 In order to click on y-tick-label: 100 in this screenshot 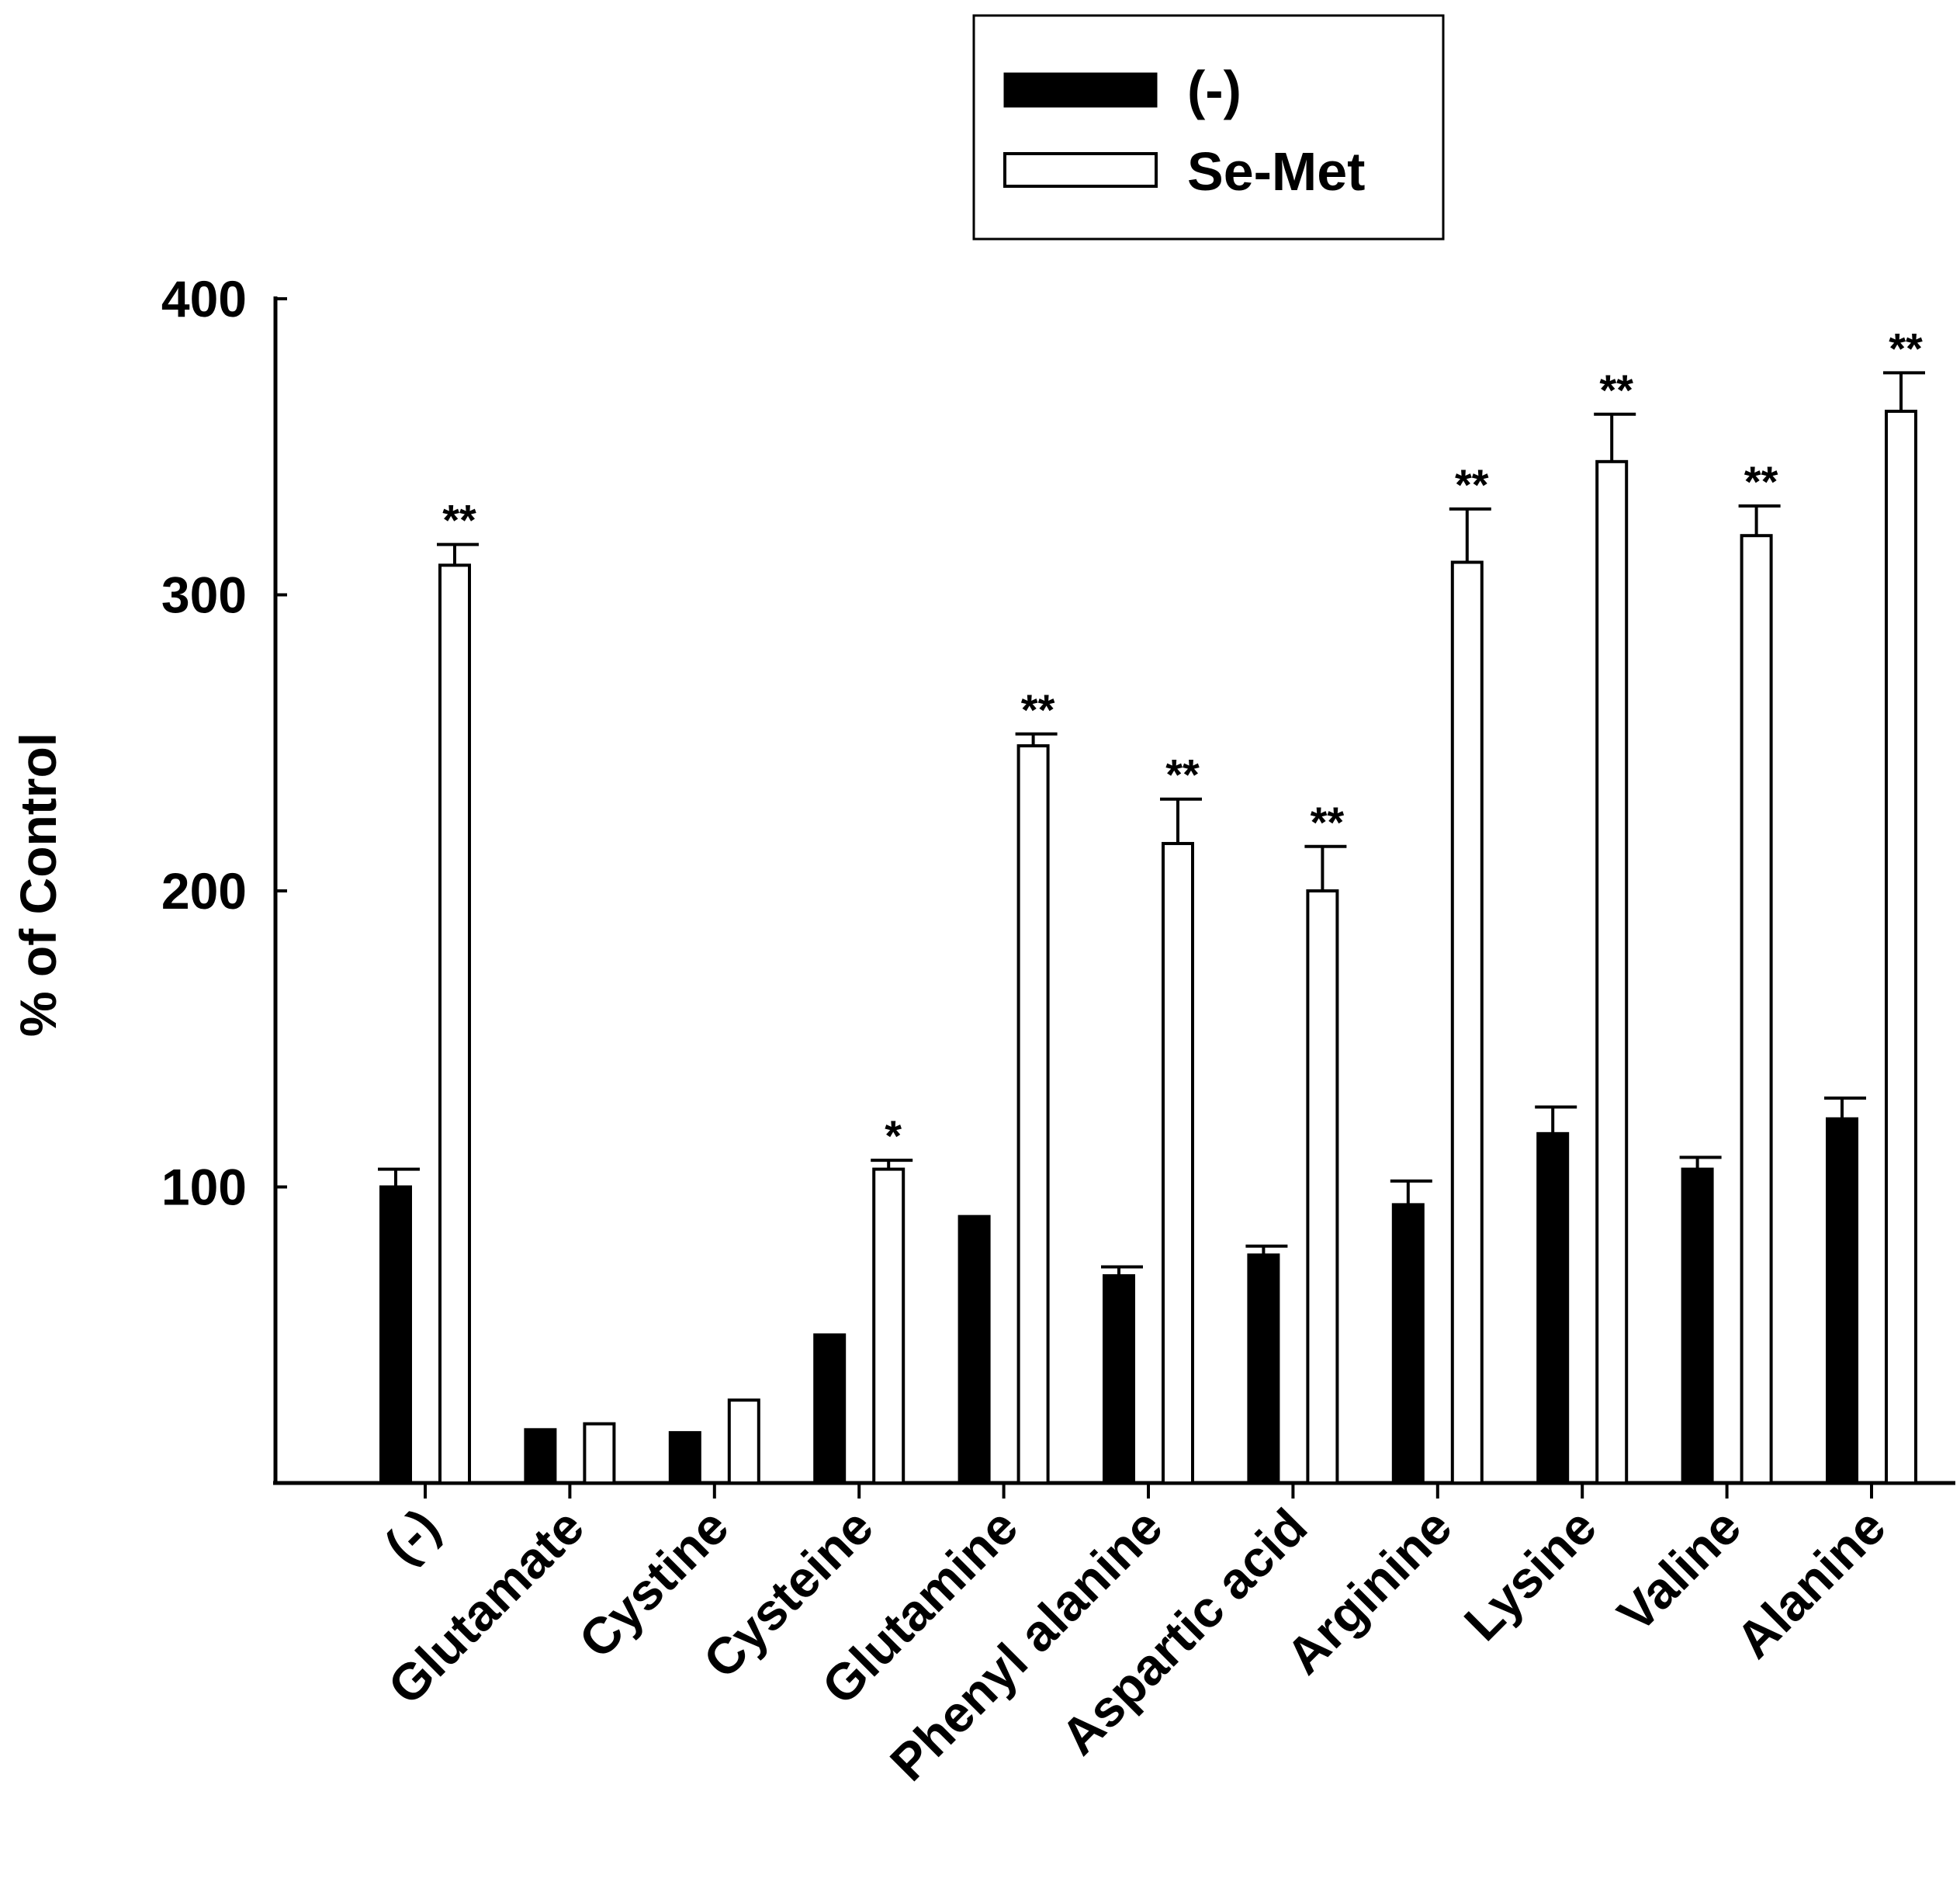, I will do `click(204, 1187)`.